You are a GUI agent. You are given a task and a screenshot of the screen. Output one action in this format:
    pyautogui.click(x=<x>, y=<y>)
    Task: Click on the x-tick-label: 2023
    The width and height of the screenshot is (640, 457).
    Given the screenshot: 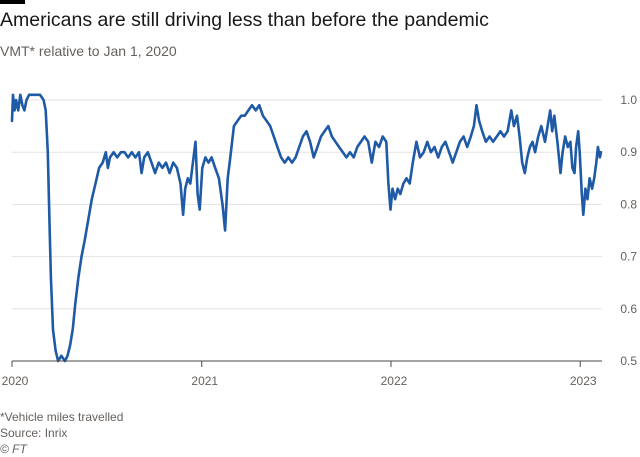 What is the action you would take?
    pyautogui.click(x=583, y=381)
    